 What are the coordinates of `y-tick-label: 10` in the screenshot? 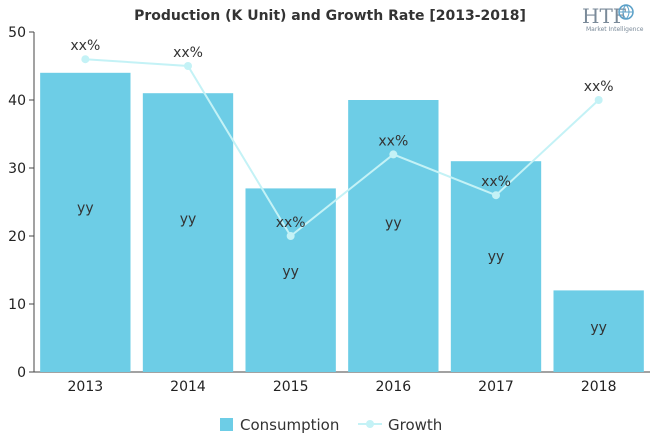 It's located at (17, 305).